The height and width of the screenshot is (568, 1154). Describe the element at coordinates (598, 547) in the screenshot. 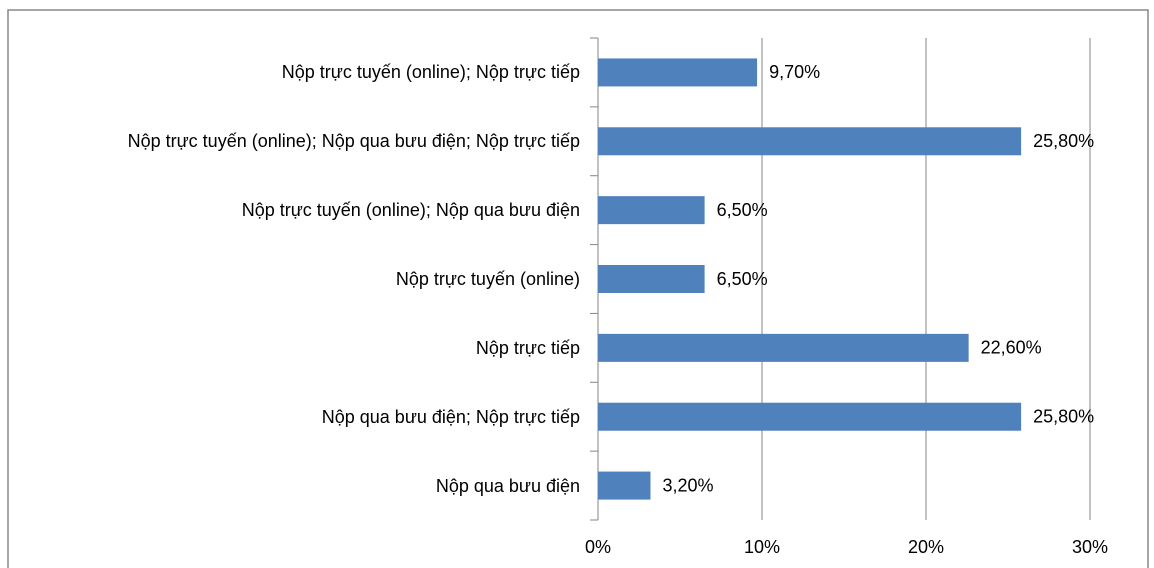

I see `x-tick-label: 0%` at that location.